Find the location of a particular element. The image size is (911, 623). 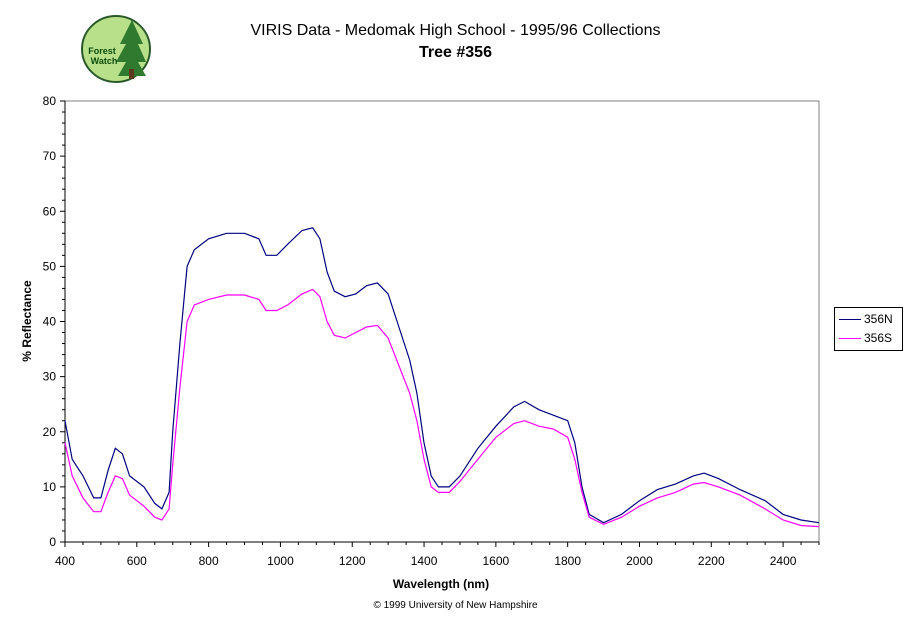

y-tick-label: 70 is located at coordinates (50, 156).